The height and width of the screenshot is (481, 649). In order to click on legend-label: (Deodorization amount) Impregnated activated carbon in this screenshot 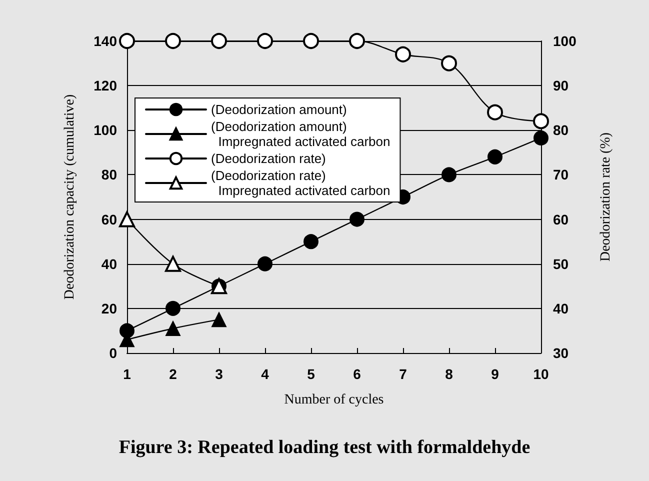, I will do `click(300, 134)`.